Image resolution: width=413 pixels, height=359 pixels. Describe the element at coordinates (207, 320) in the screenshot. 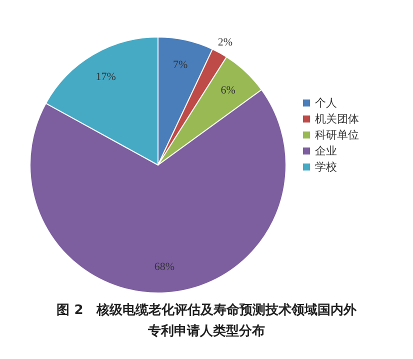

I see `text: 图 2 核级电缆老化评估及寿命预测技术领域国内外专利申请人类型分布` at that location.